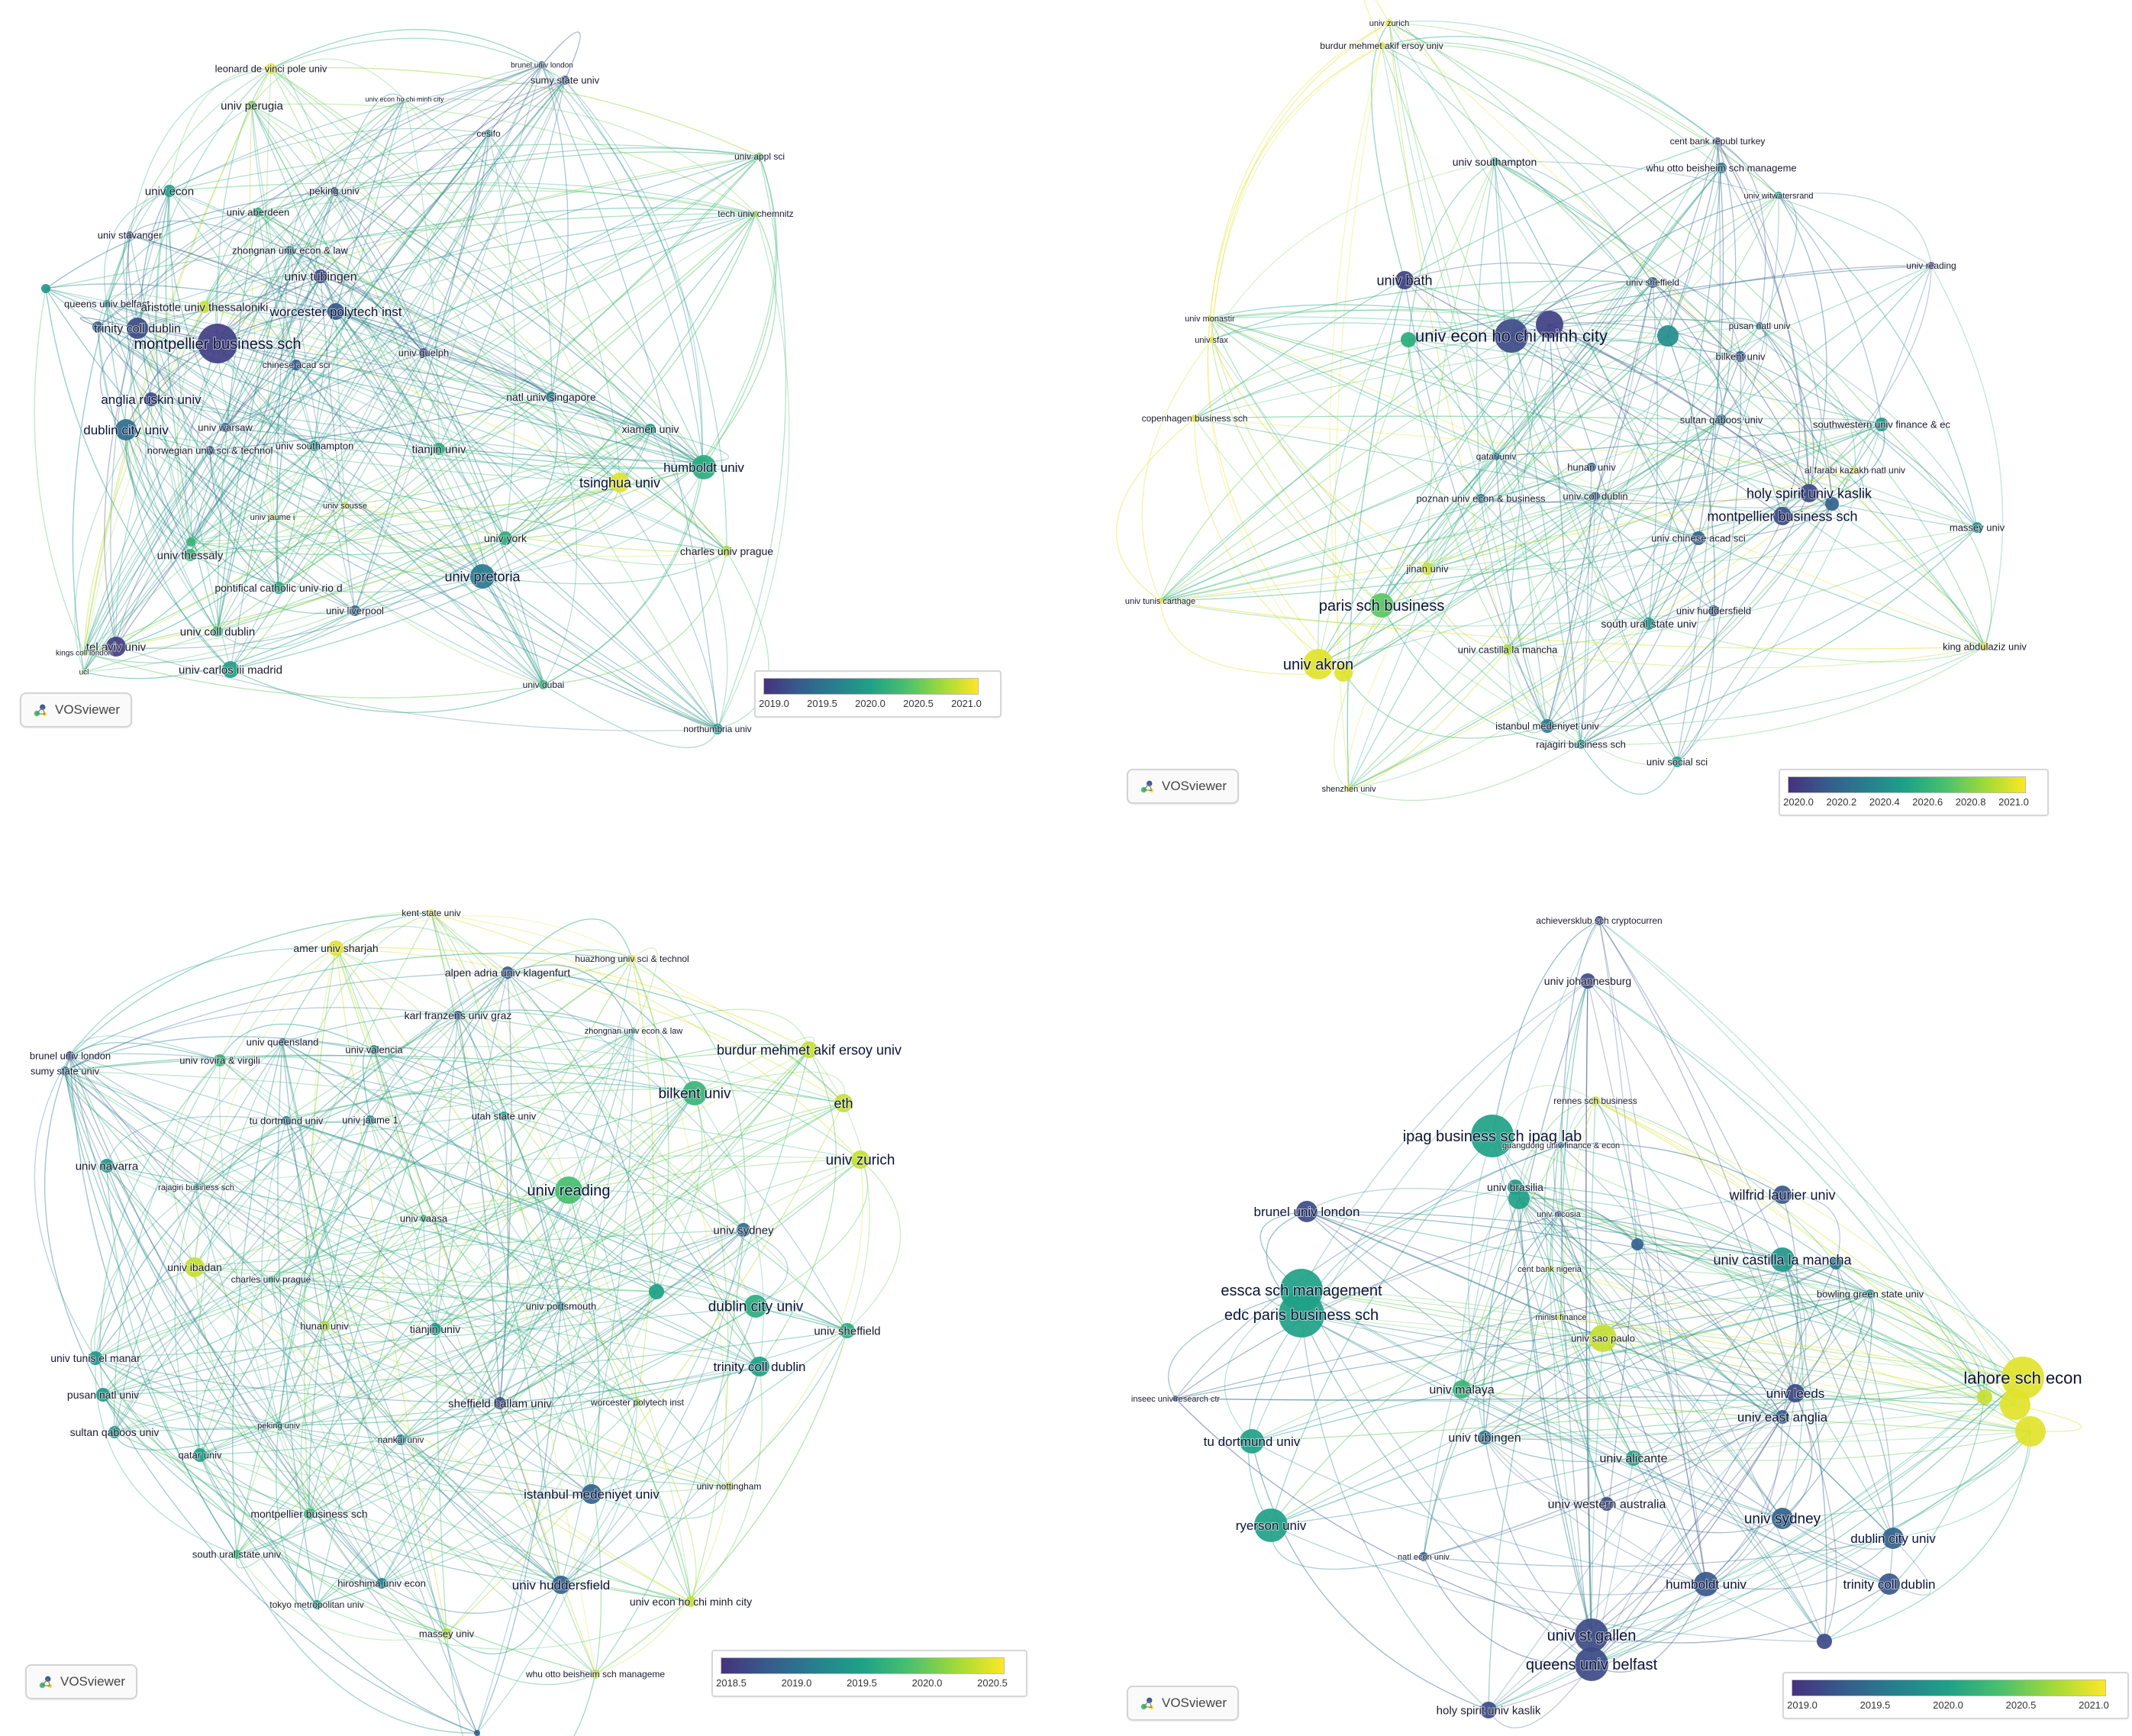  I want to click on institution-label: peking univ, so click(334, 191).